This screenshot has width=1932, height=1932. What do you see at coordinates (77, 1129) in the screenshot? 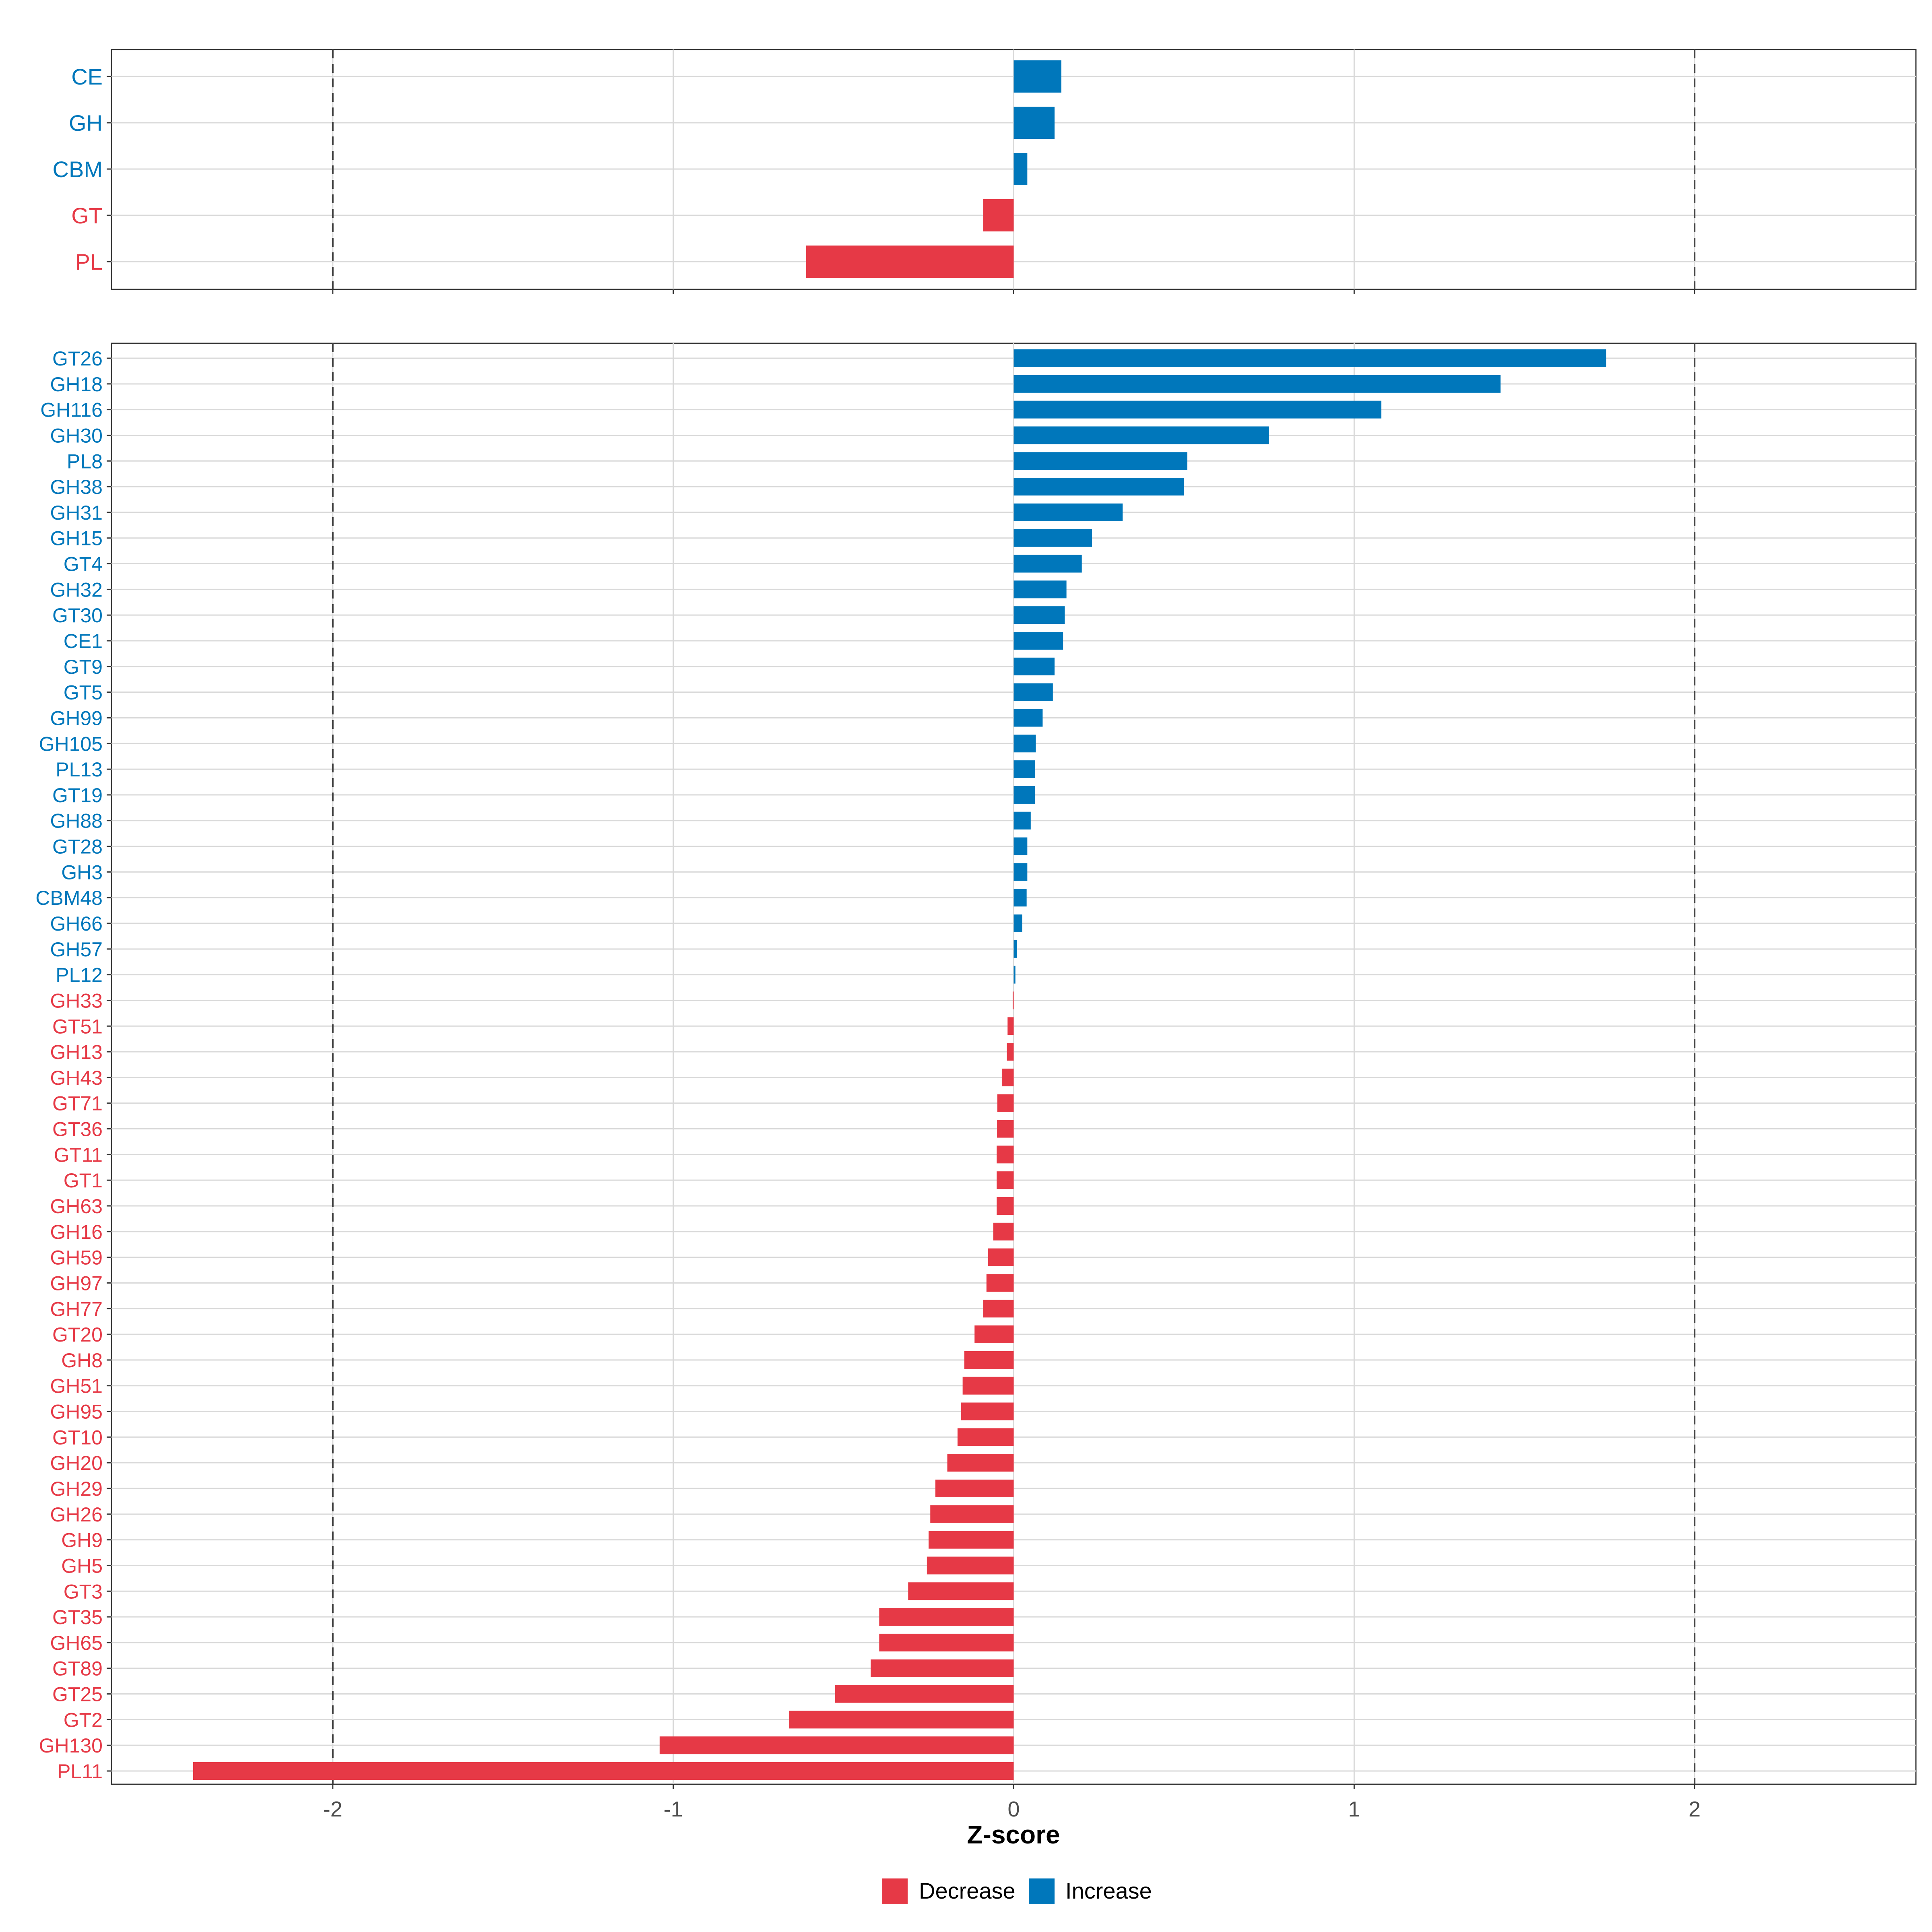
I see `subfamily-category-label: GT36` at bounding box center [77, 1129].